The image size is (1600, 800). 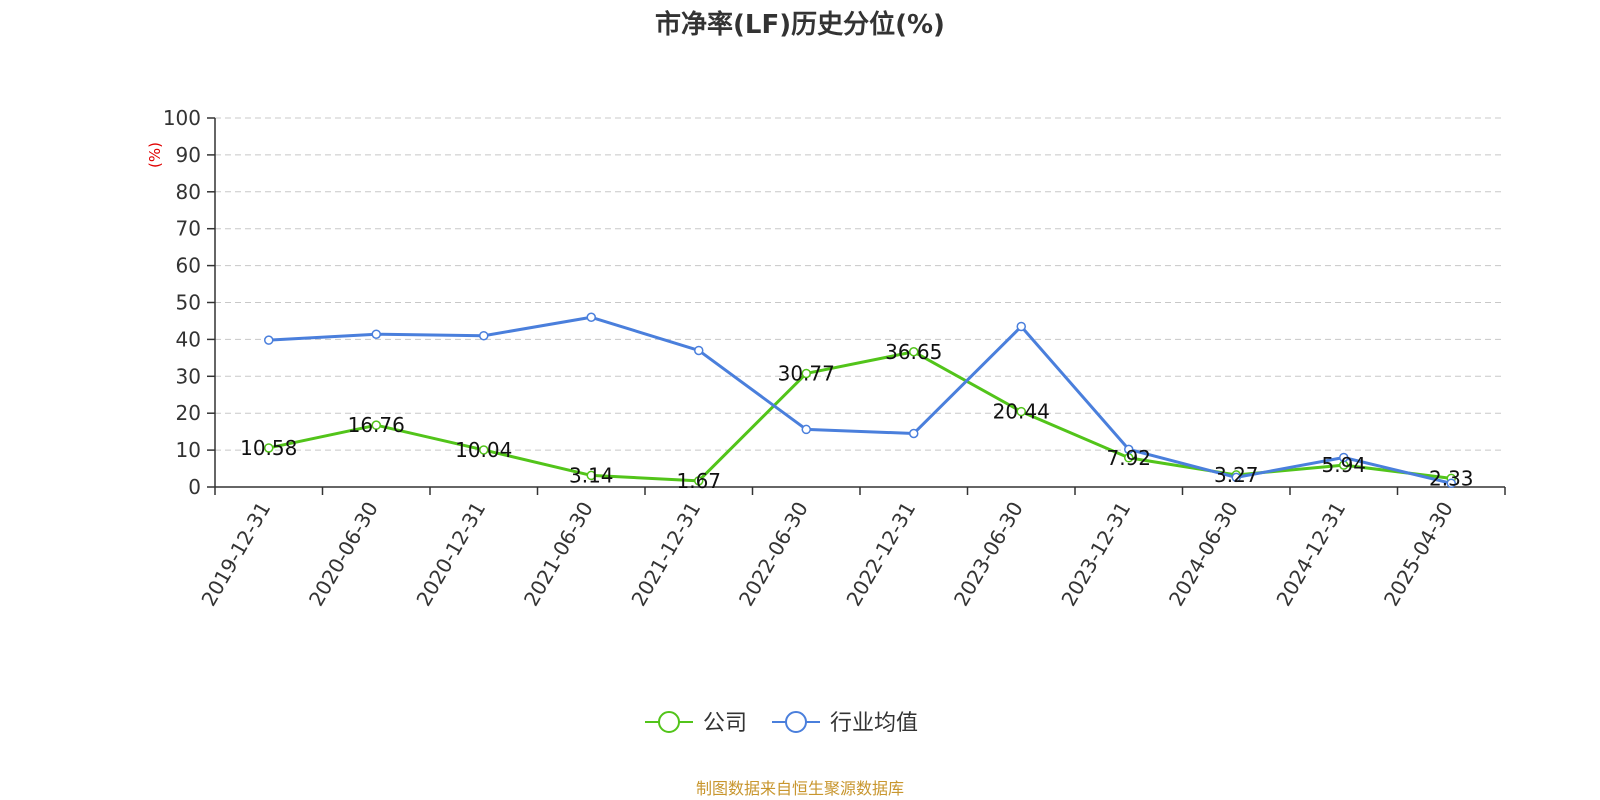 I want to click on data-label: 30.77, so click(x=806, y=373).